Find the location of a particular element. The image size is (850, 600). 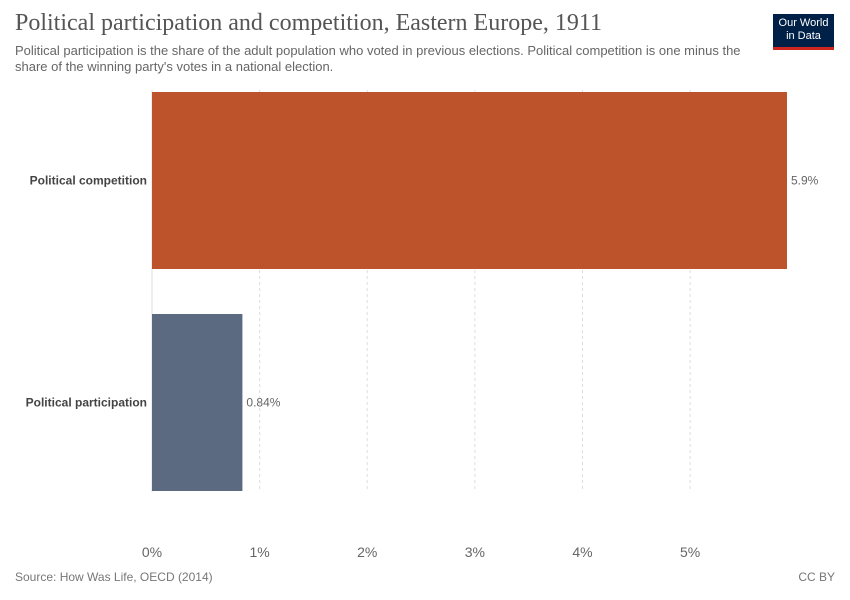

logo-line-2: in Data is located at coordinates (803, 36).